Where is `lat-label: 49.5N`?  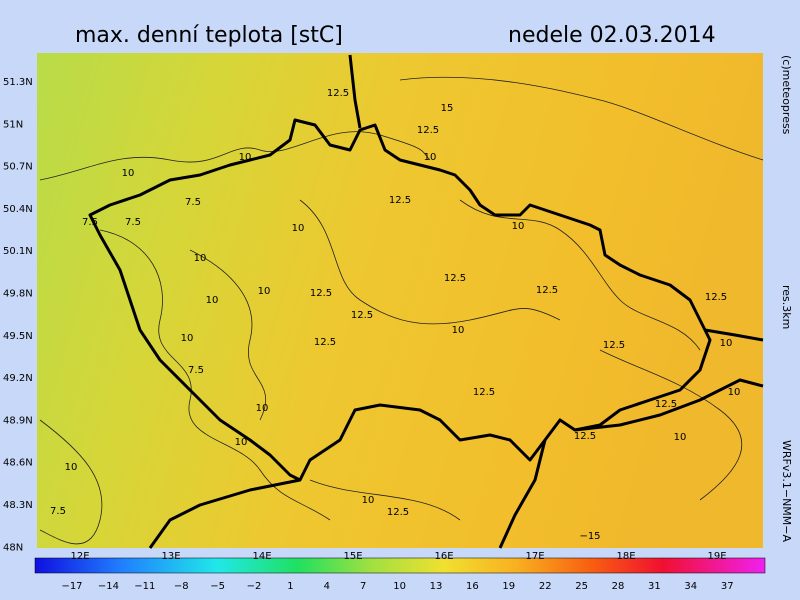 lat-label: 49.5N is located at coordinates (18, 336).